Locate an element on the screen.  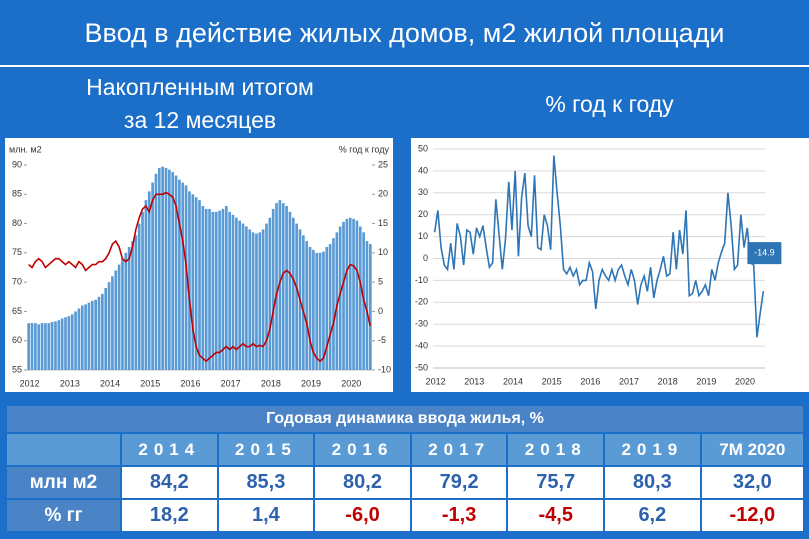
x-tick-label: 2015 is located at coordinates (150, 383).